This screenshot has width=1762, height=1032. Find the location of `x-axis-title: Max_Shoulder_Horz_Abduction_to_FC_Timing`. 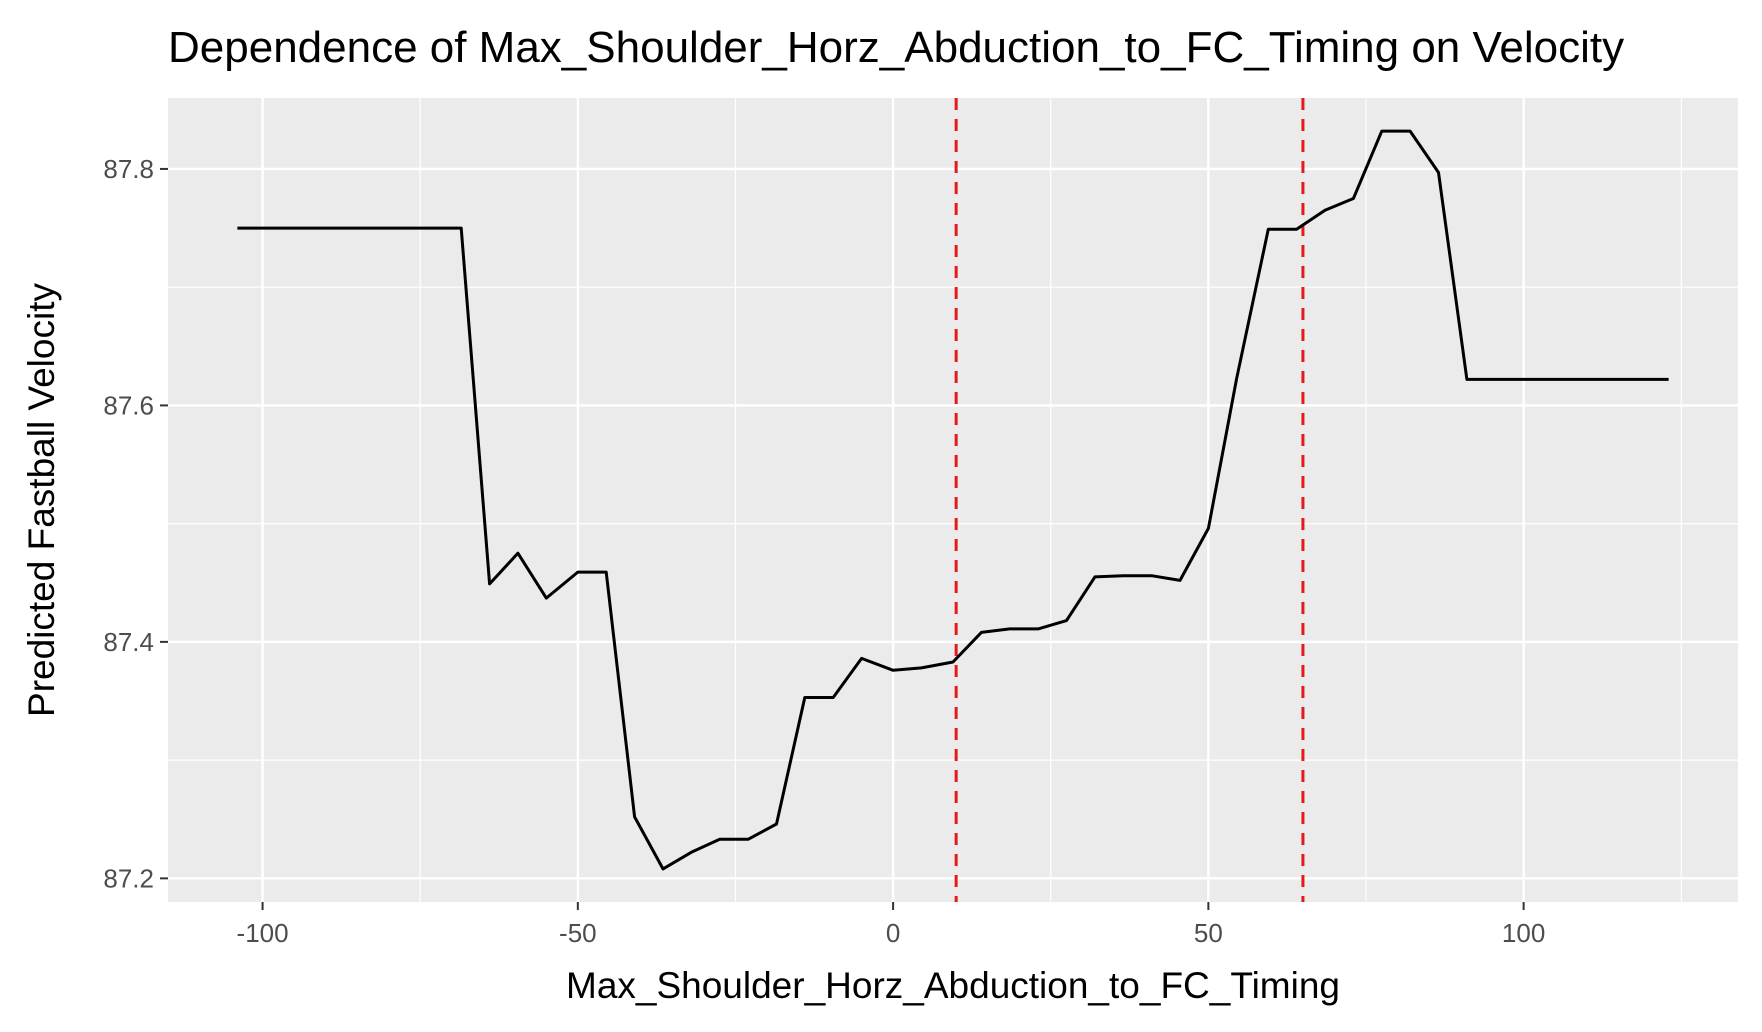

x-axis-title: Max_Shoulder_Horz_Abduction_to_FC_Timing is located at coordinates (953, 985).